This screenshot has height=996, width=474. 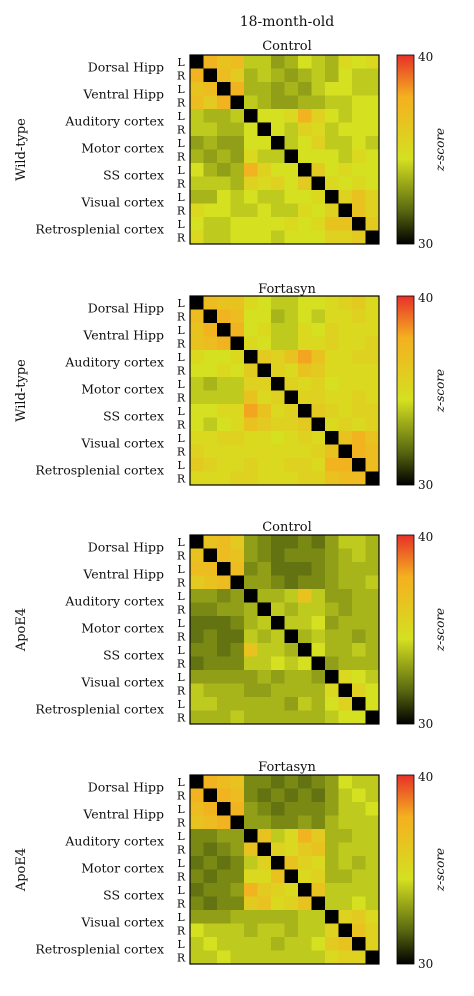 I want to click on heatmap-frame, so click(x=284, y=869).